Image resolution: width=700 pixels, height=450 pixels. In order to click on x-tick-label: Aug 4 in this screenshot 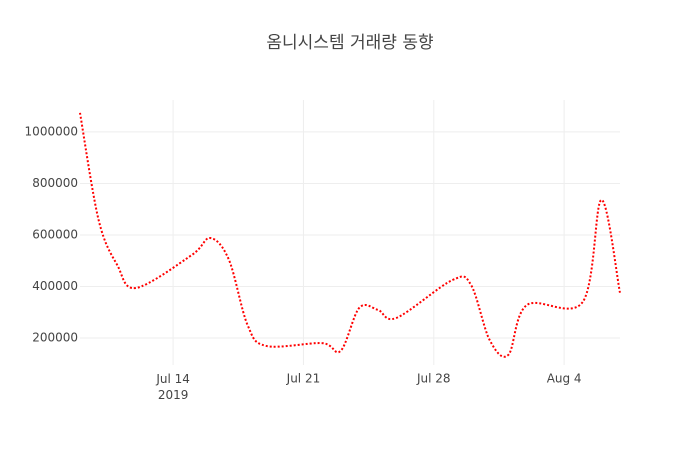, I will do `click(564, 379)`.